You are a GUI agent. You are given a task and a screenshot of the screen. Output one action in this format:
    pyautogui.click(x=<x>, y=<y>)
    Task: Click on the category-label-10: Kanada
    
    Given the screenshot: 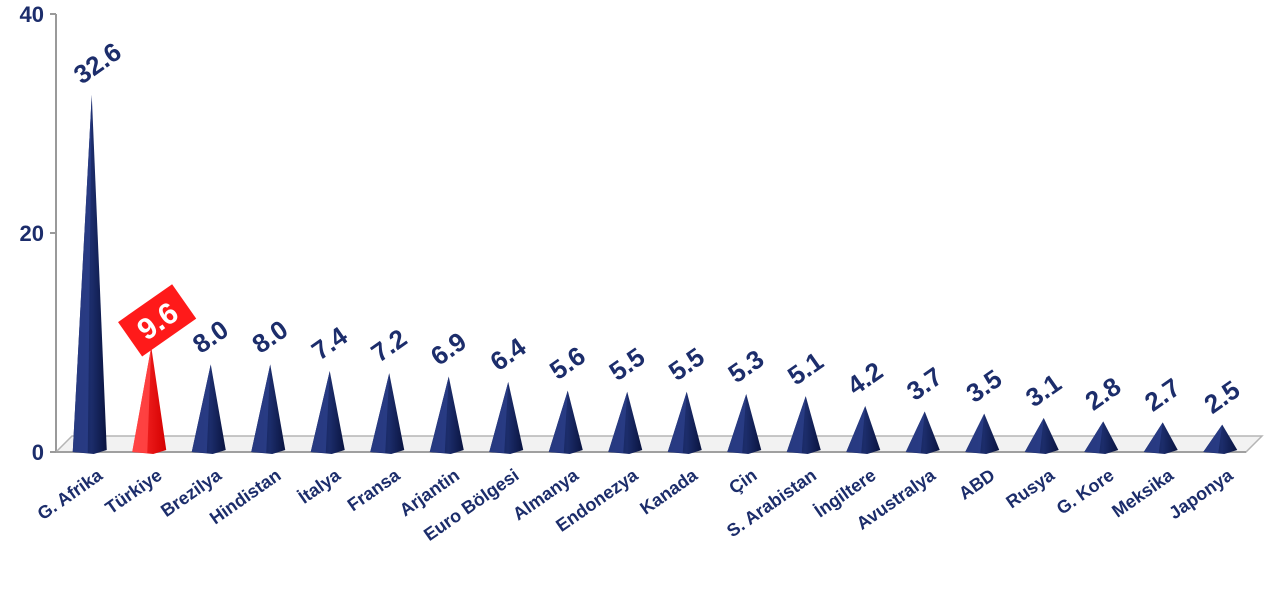 What is the action you would take?
    pyautogui.click(x=669, y=491)
    